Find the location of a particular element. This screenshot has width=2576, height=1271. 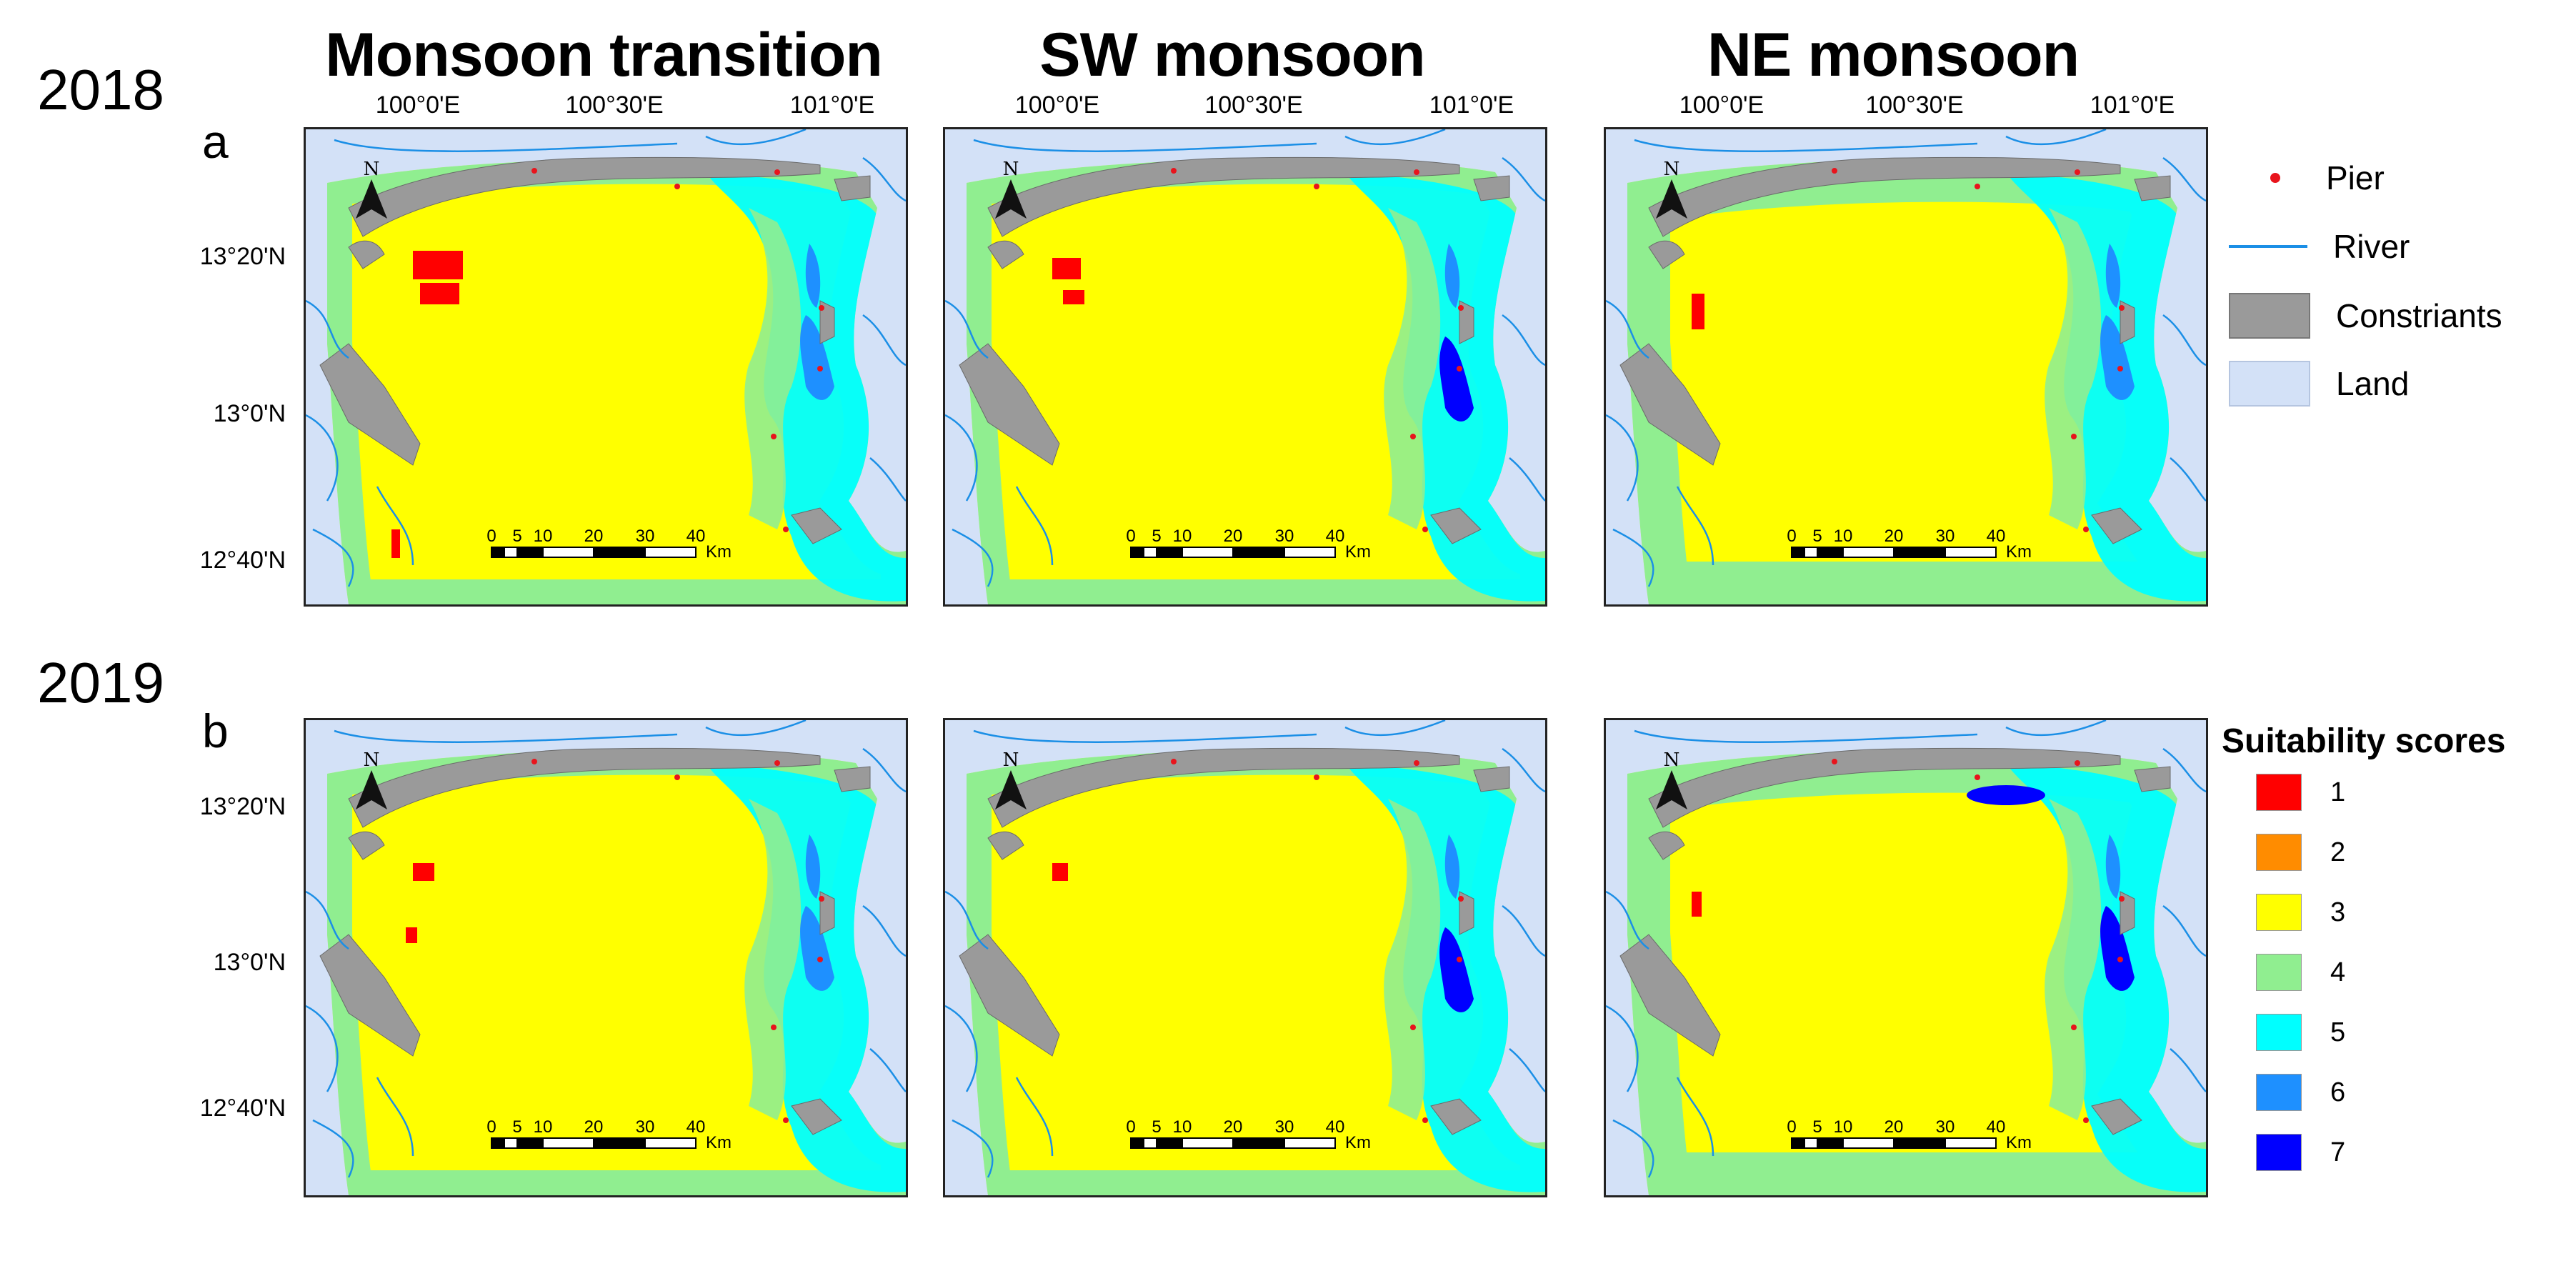

map-2019-ne-monsoon: N 0 5 10 20 30 40 Km is located at coordinates (1906, 957).